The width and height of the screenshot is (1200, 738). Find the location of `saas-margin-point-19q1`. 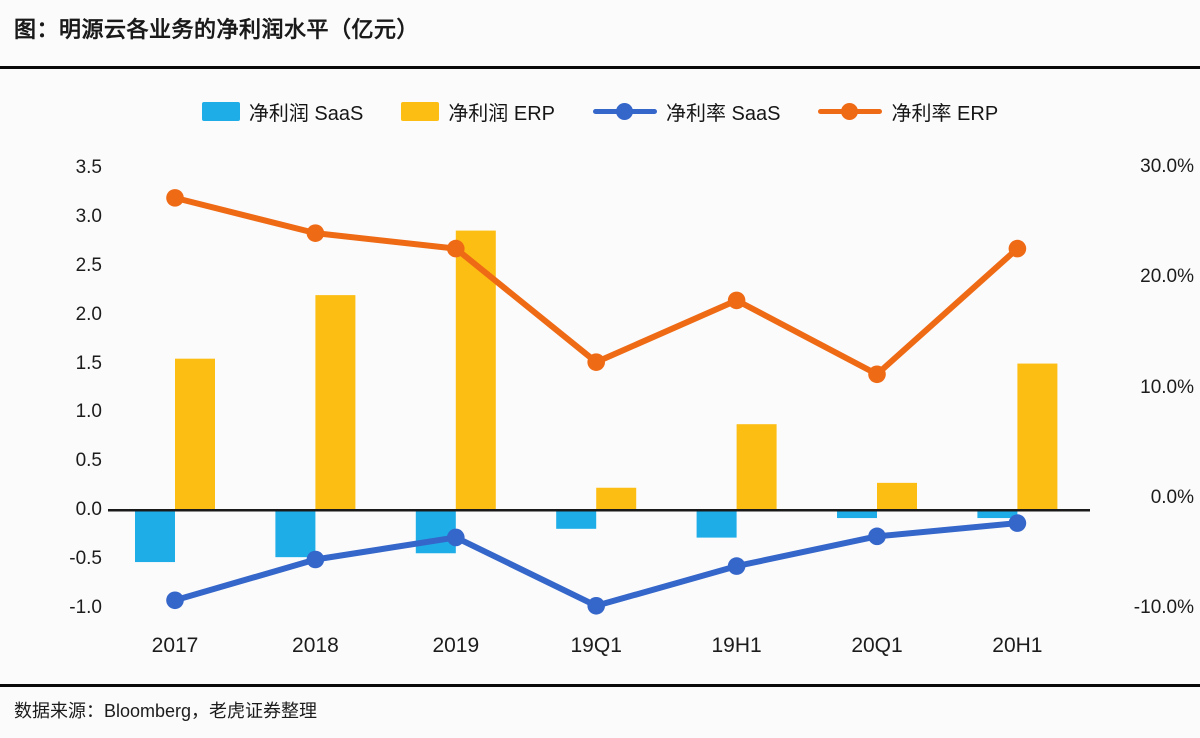

saas-margin-point-19q1 is located at coordinates (596, 605).